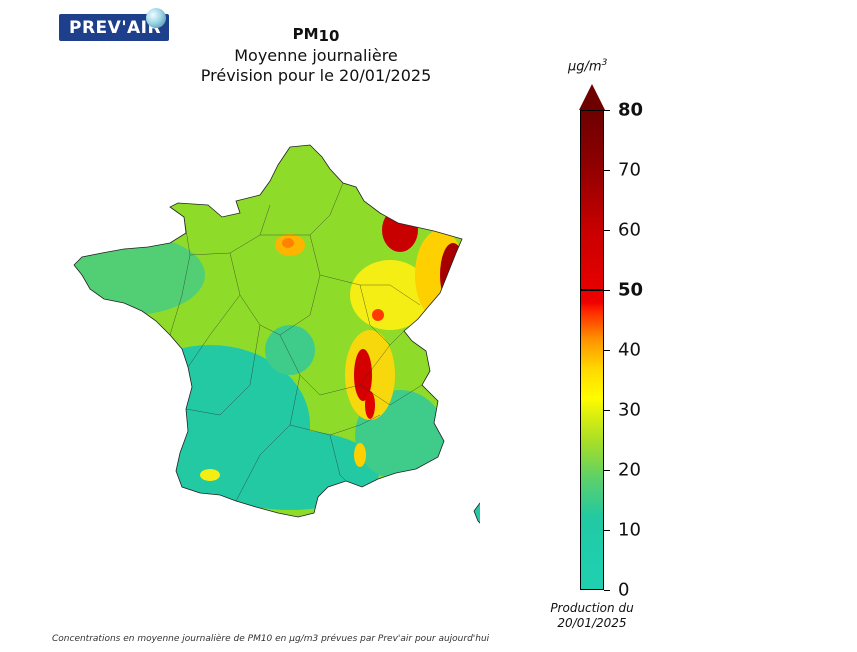 Image resolution: width=857 pixels, height=652 pixels. Describe the element at coordinates (604, 63) in the screenshot. I see `unit-exponent: 3` at that location.